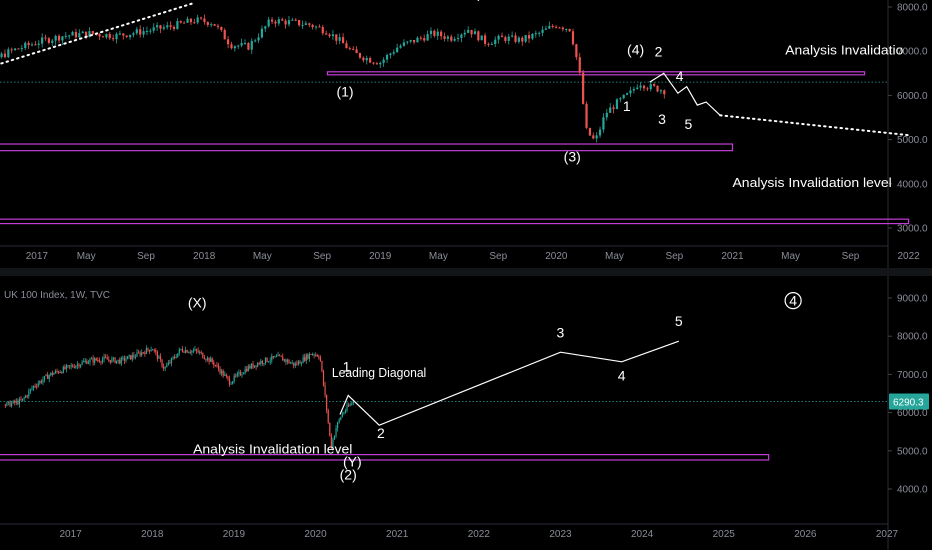  Describe the element at coordinates (642, 534) in the screenshot. I see `x-tick-label: 2024` at that location.